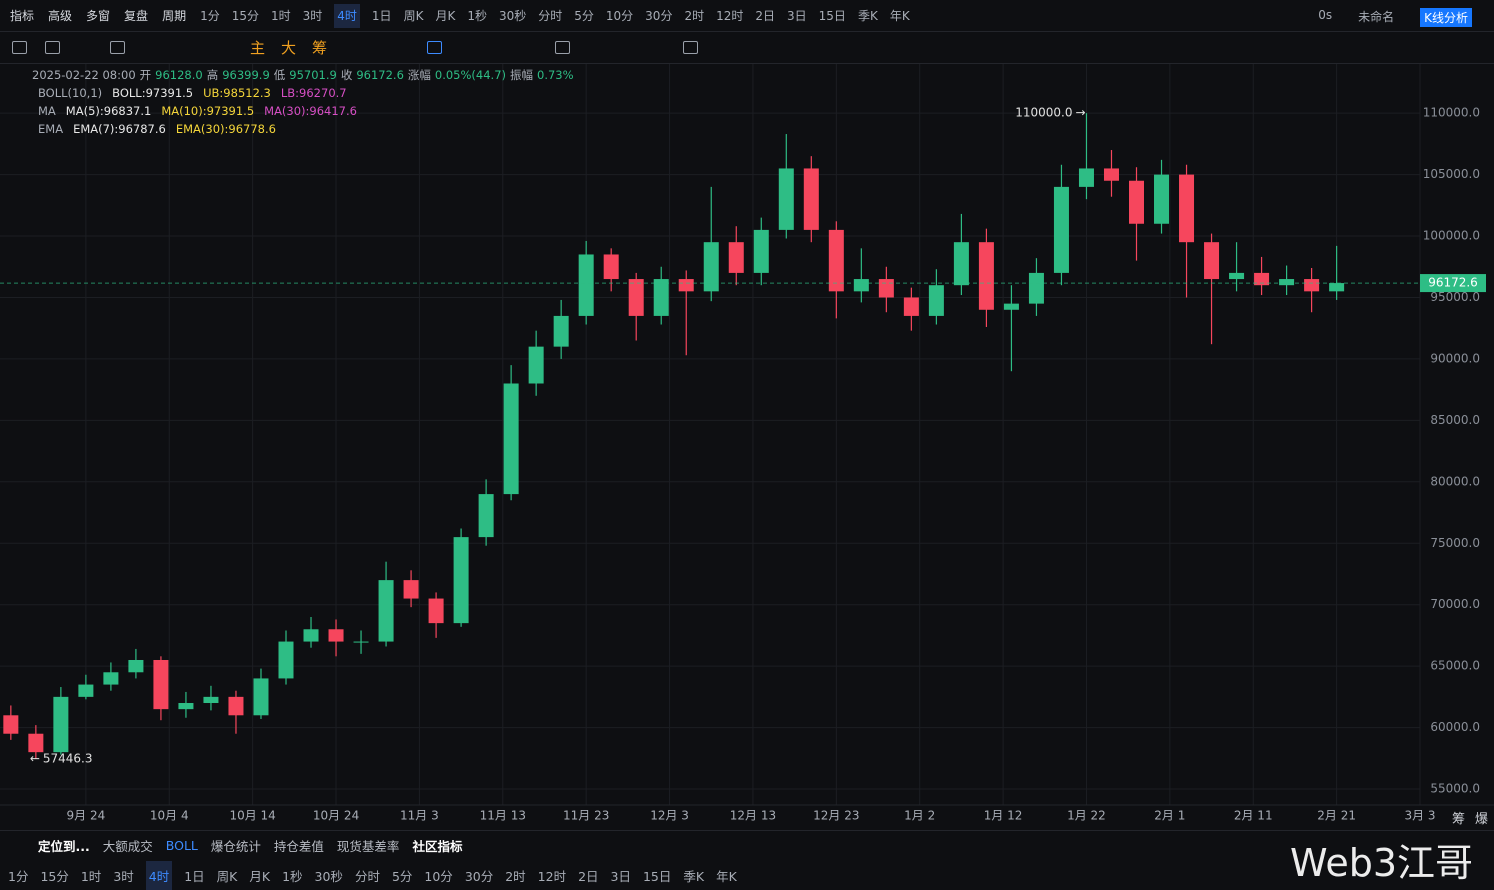 The image size is (1494, 890). Describe the element at coordinates (235, 846) in the screenshot. I see `bottom-tab: 爆仓统计` at that location.